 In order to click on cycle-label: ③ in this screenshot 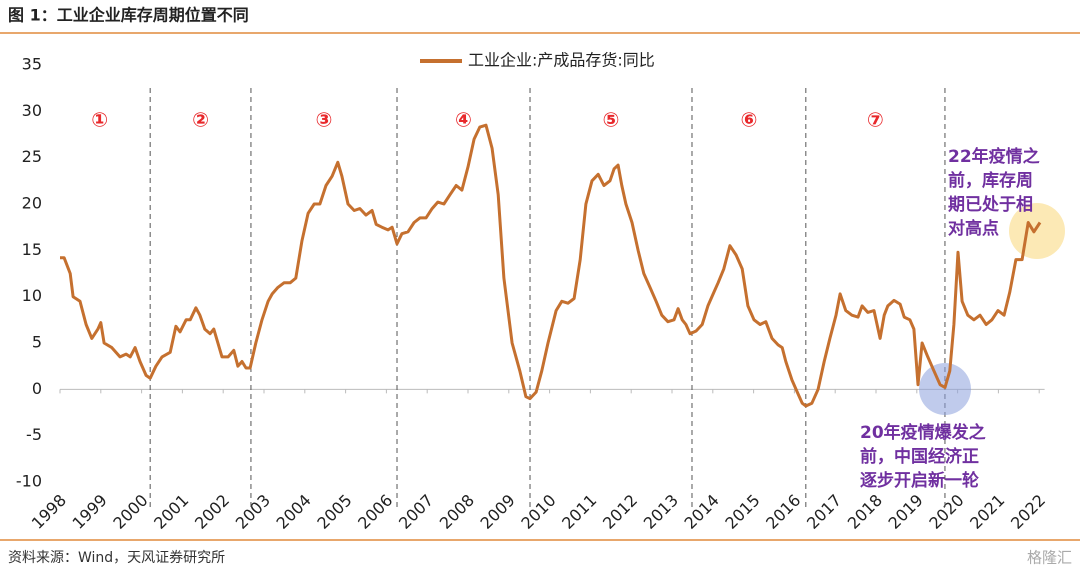, I will do `click(324, 120)`.